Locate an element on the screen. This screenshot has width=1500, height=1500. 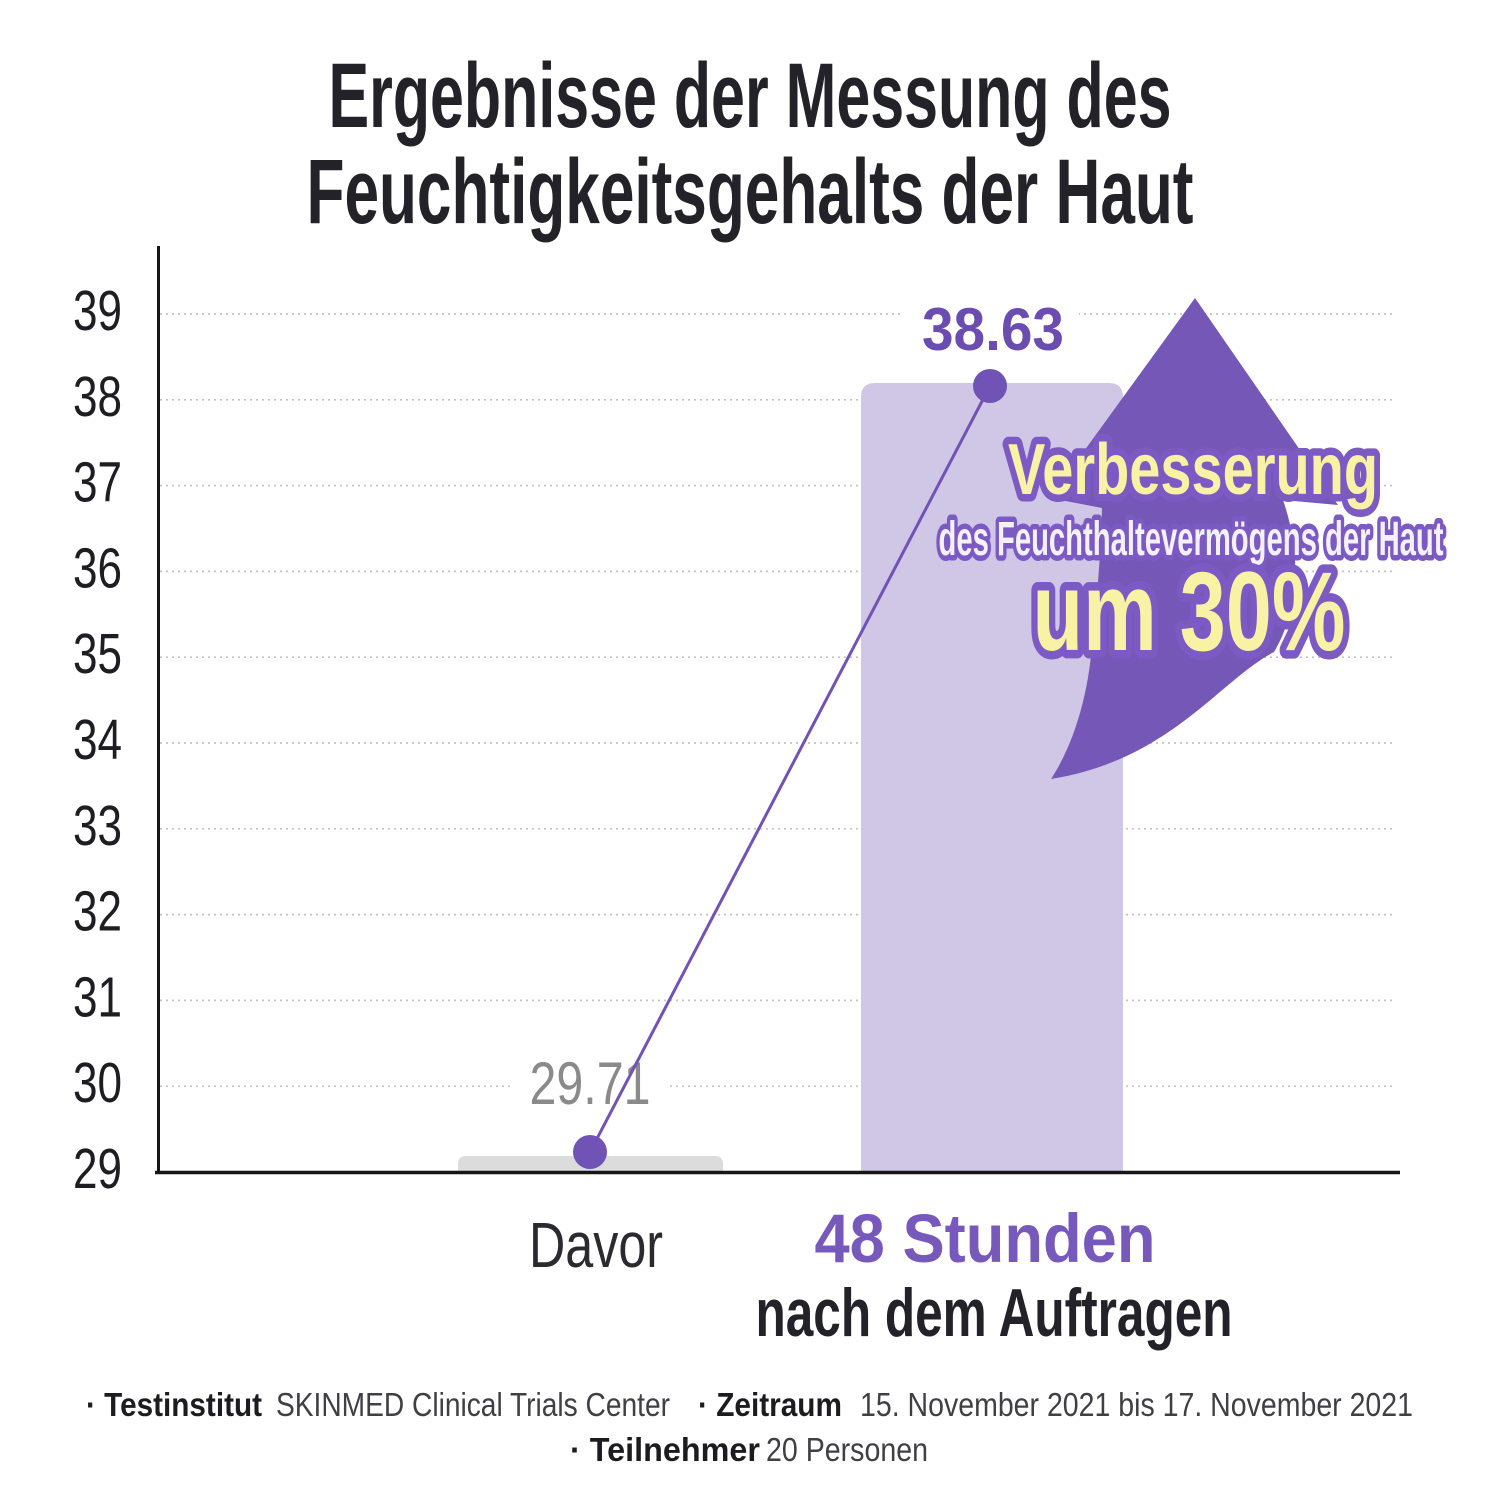
svg-text: 48 Stunden is located at coordinates (985, 1238).